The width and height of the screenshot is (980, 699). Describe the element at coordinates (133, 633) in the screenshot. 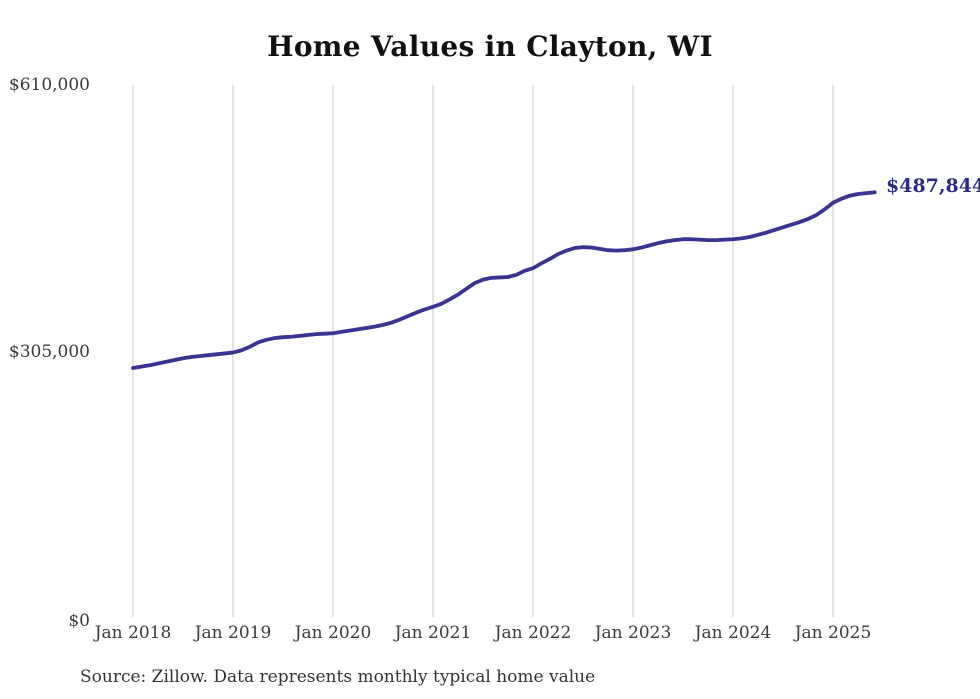

I see `x-axis-tick-label-jan-2018: Jan 2018` at that location.